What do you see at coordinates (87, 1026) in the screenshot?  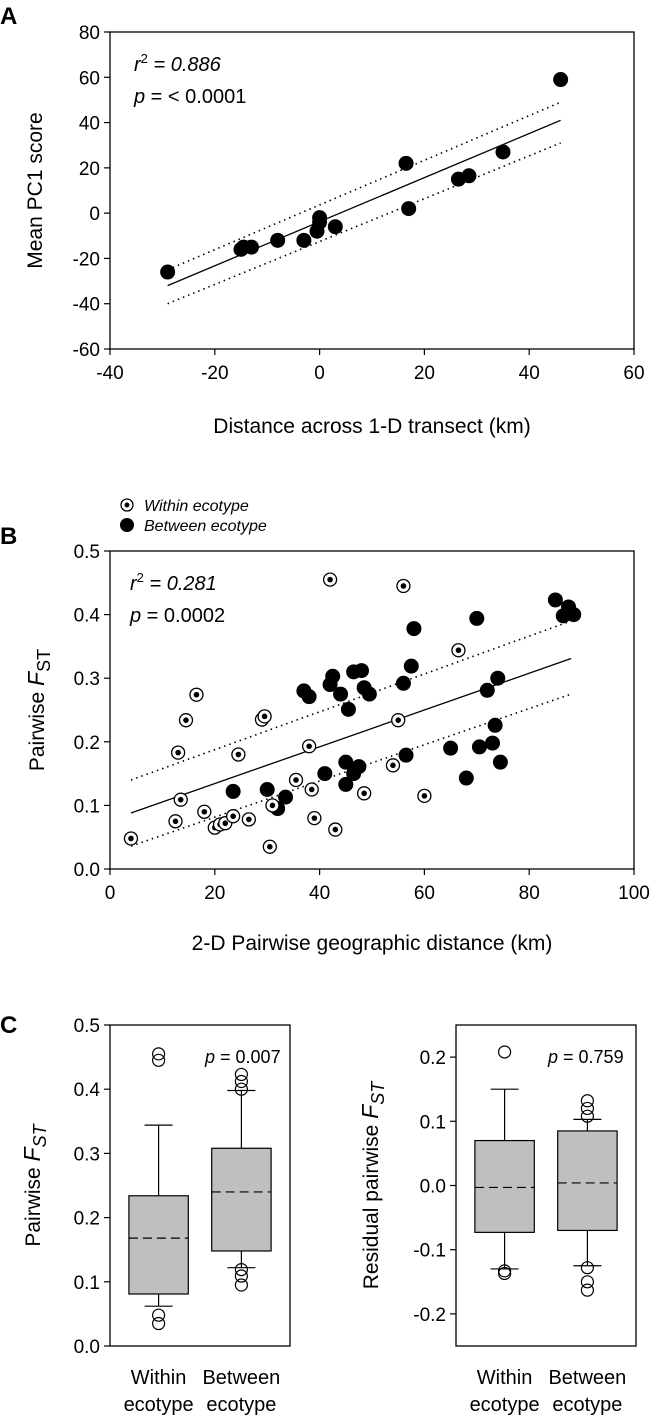 I see `y-tick-label-c1: 0.5` at bounding box center [87, 1026].